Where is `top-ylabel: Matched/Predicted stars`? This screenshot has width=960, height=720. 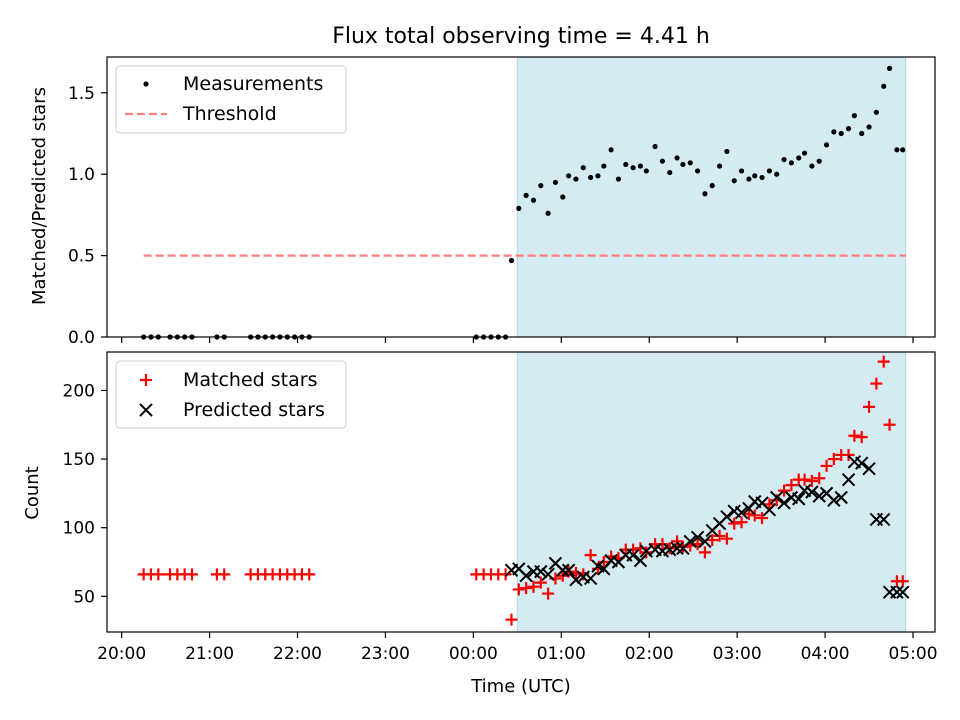
top-ylabel: Matched/Predicted stars is located at coordinates (39, 196).